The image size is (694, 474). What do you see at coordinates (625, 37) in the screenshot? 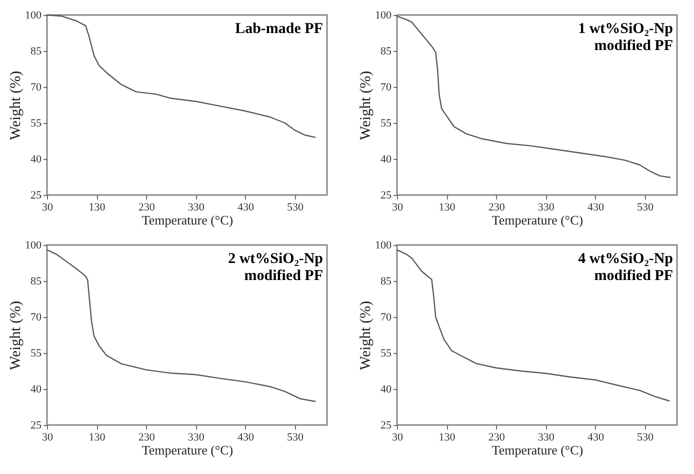
I see `text: 1 wt%SiO₂-Np modified PF` at bounding box center [625, 37].